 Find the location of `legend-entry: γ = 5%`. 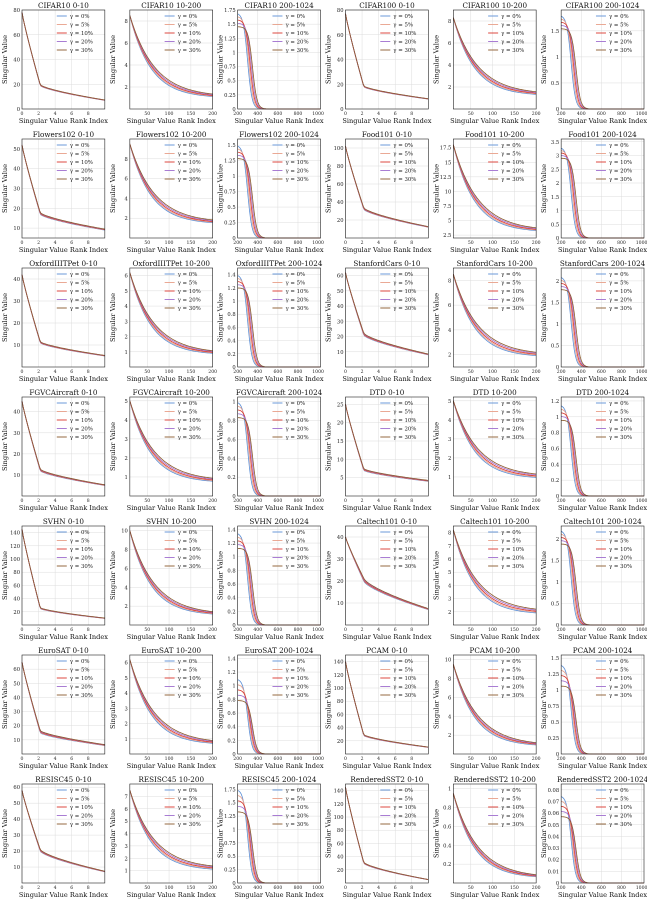

legend-entry: γ = 5% is located at coordinates (188, 671).